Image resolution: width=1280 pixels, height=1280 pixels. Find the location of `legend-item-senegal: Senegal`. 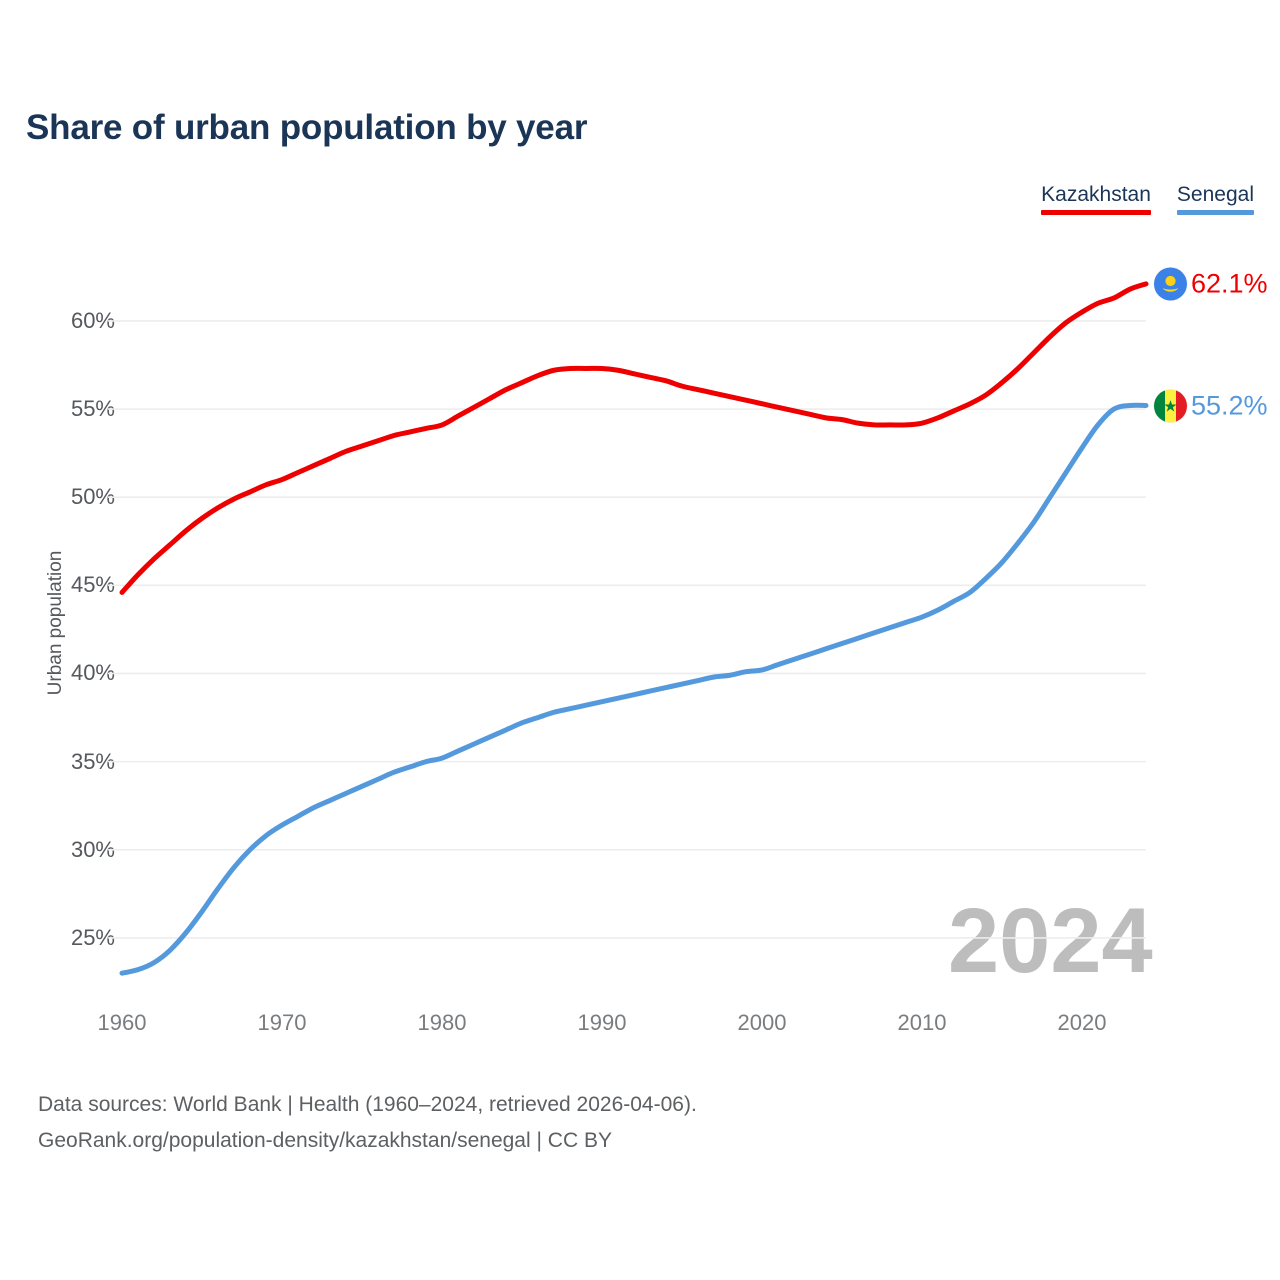

legend-item-senegal: Senegal is located at coordinates (1215, 199).